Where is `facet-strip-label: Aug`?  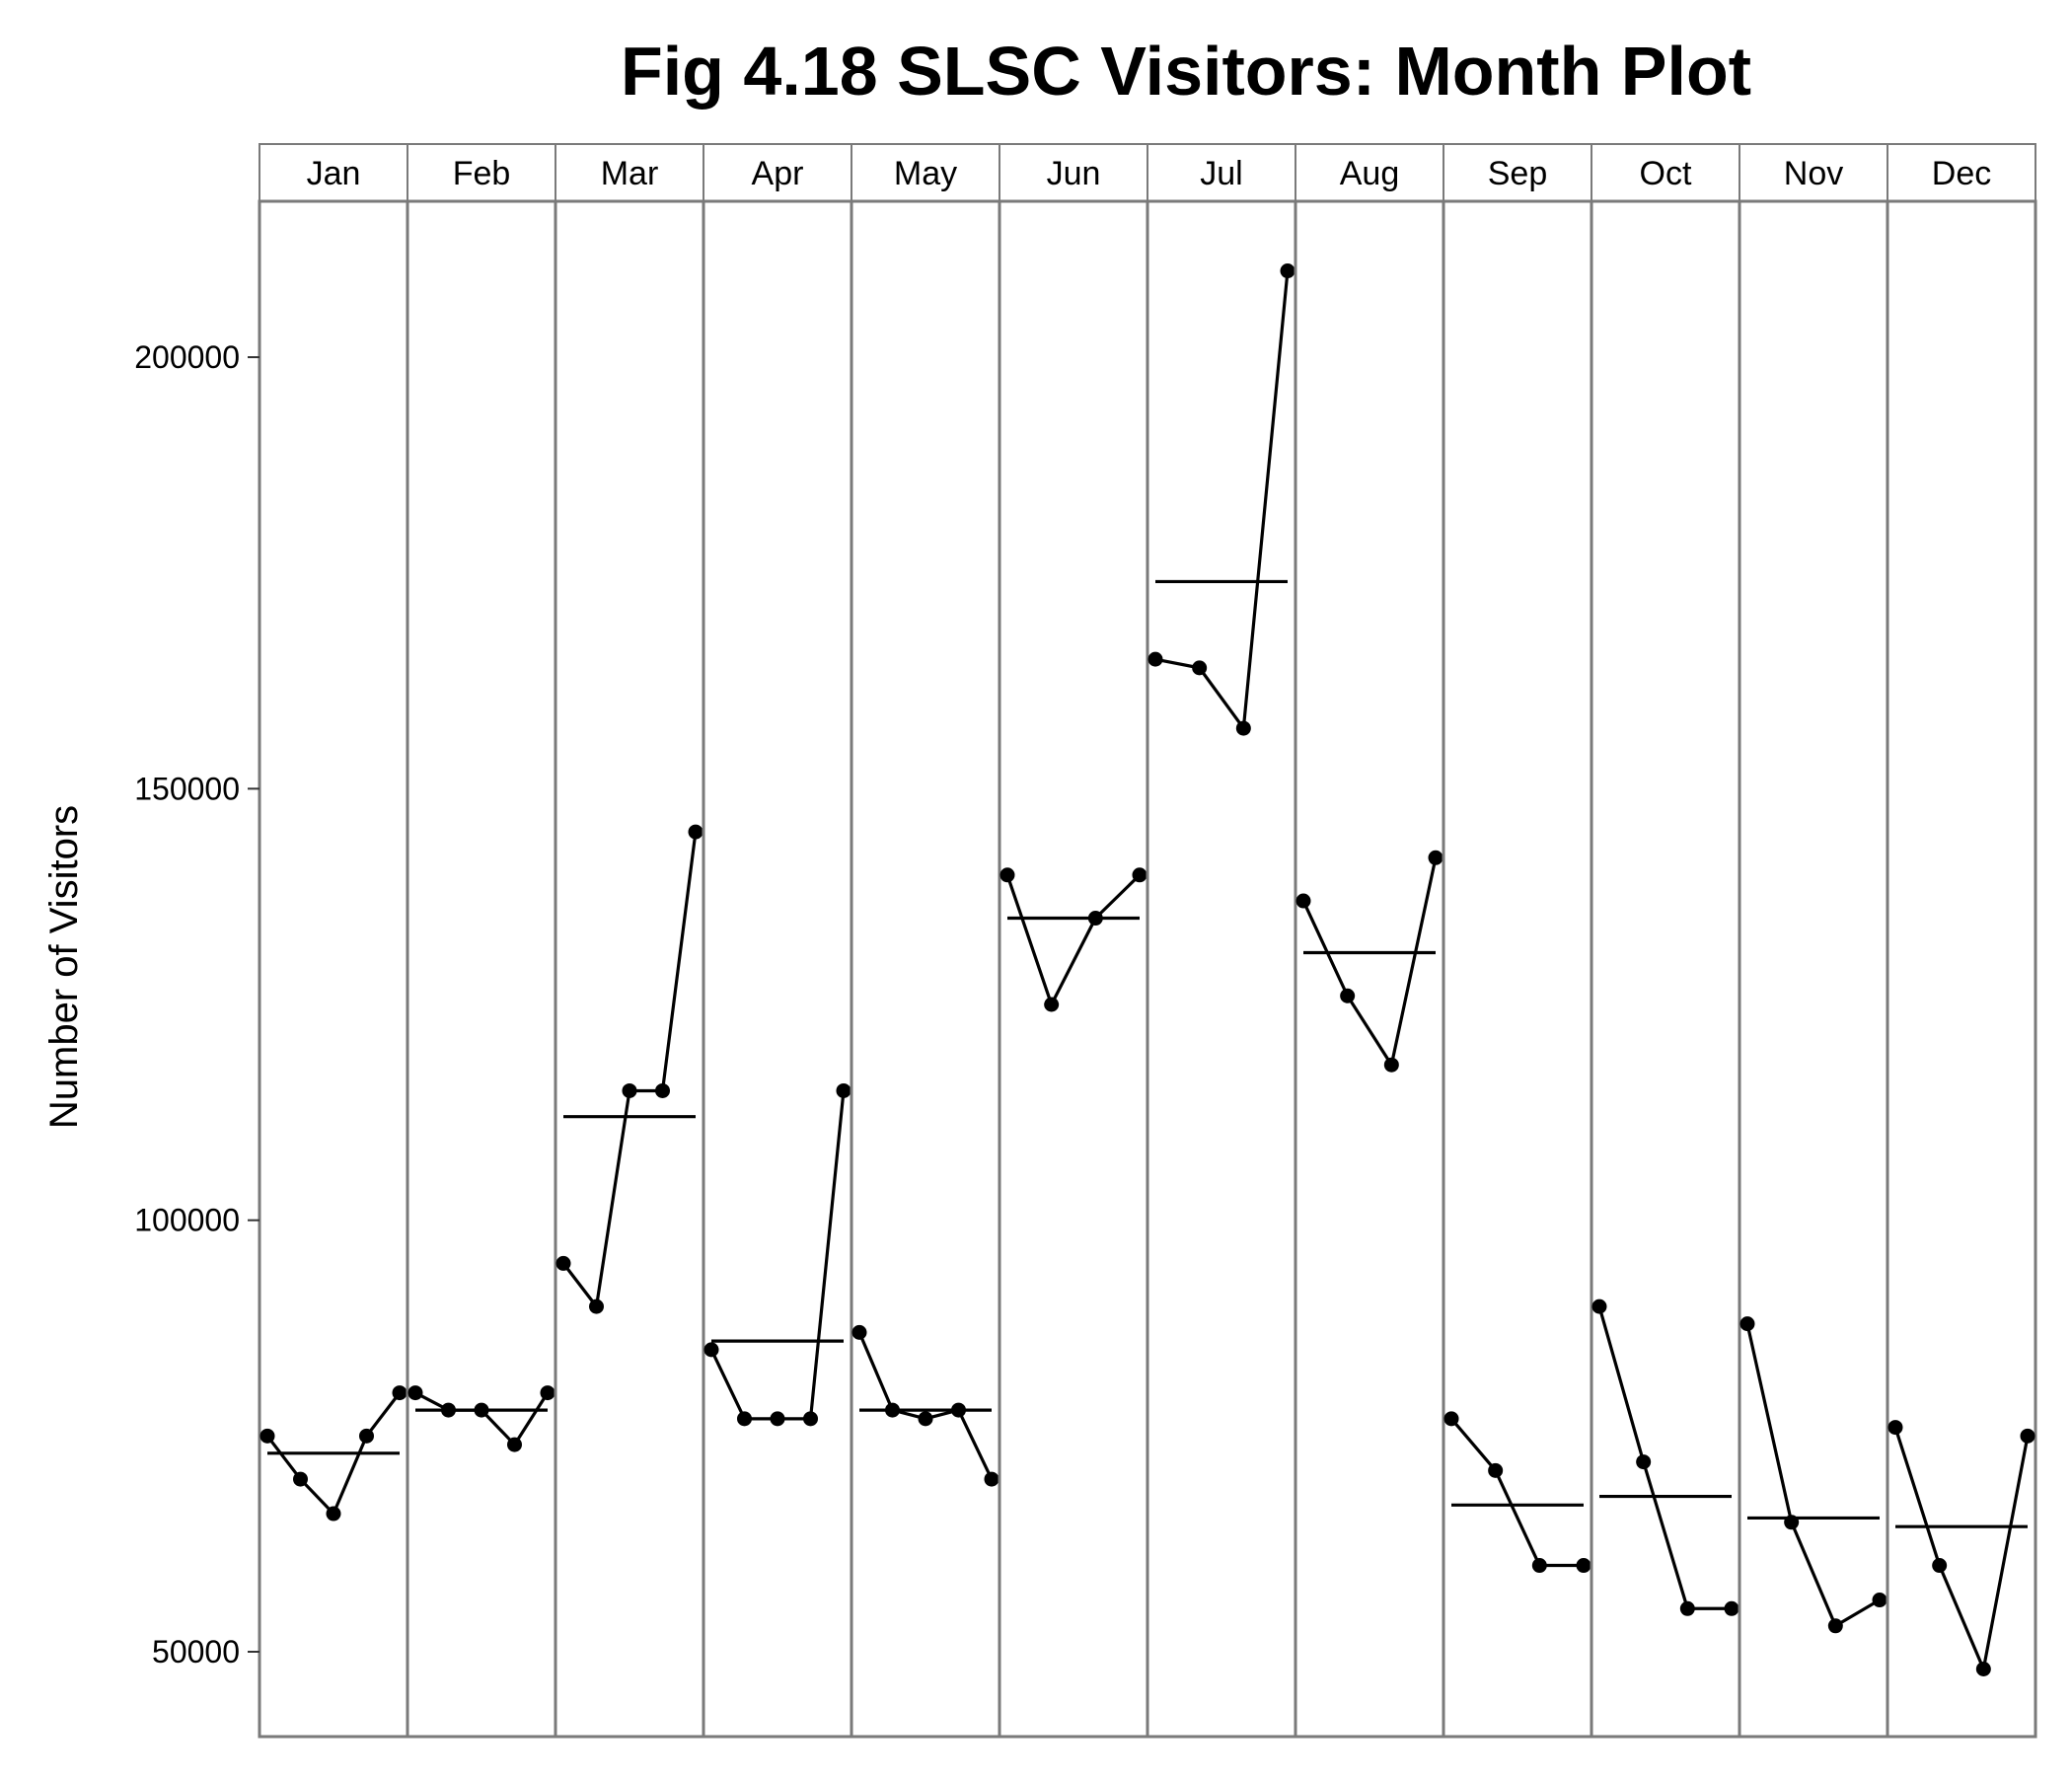
facet-strip-label: Aug is located at coordinates (1370, 173).